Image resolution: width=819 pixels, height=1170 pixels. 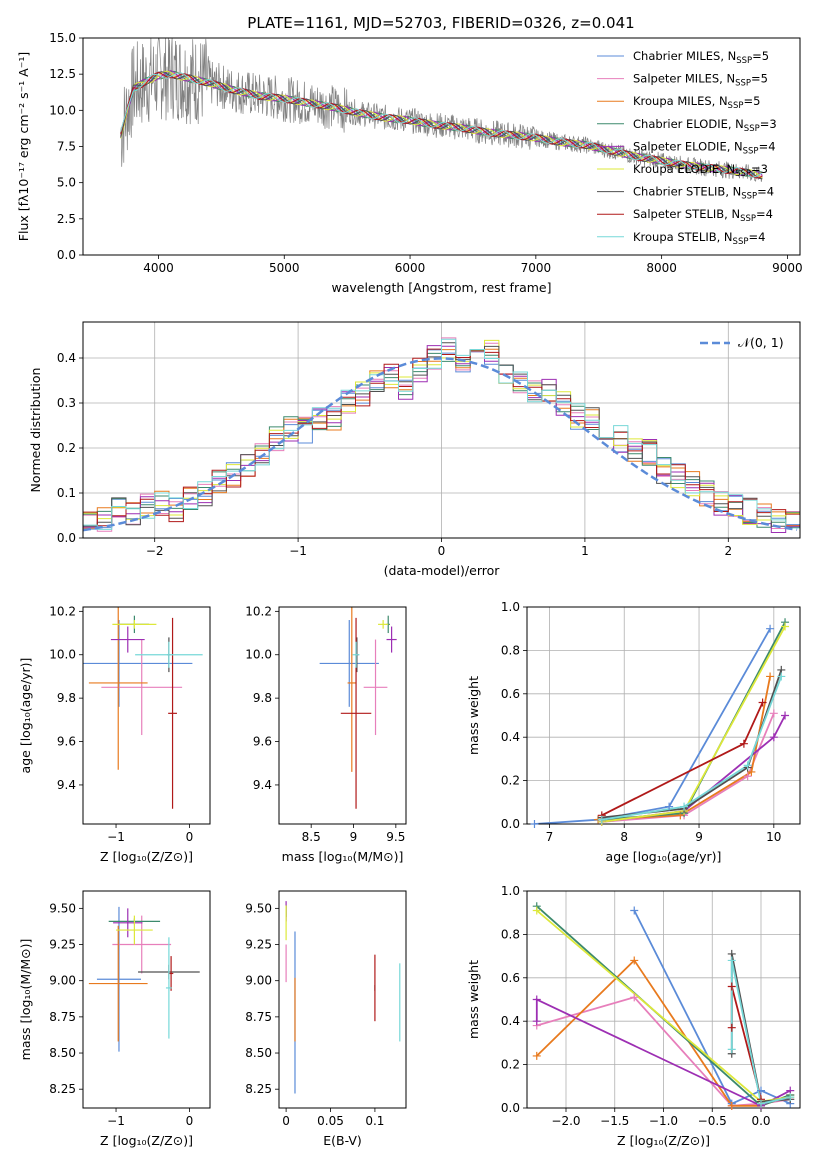 What do you see at coordinates (712, 1121) in the screenshot?
I see `x-tick-label: −0.5` at bounding box center [712, 1121].